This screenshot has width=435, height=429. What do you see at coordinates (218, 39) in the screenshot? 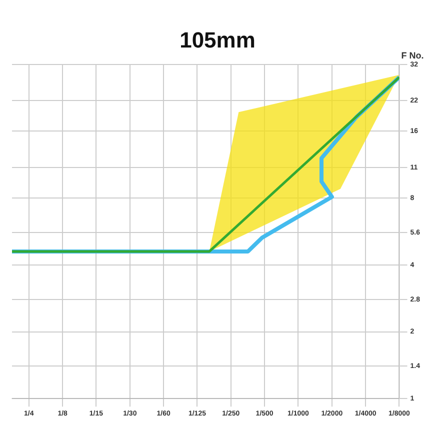
I see `chart-title: 105mm` at bounding box center [218, 39].